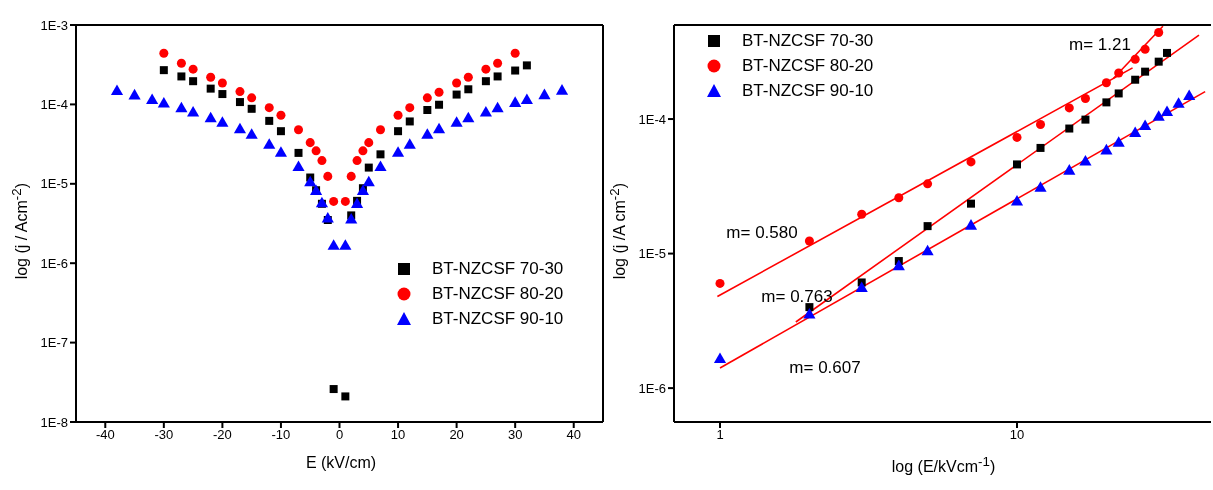  Describe the element at coordinates (720, 435) in the screenshot. I see `x-tick-label: 1` at that location.